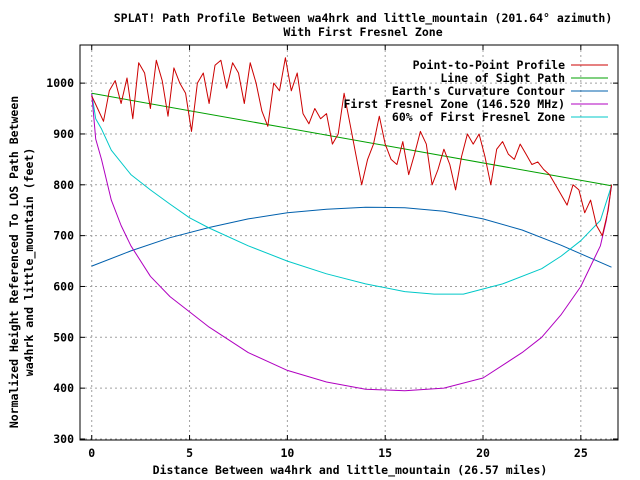 The width and height of the screenshot is (640, 480). What do you see at coordinates (489, 65) in the screenshot?
I see `legend-label-point-to-point-profile: Point-to-Point Profile` at bounding box center [489, 65].